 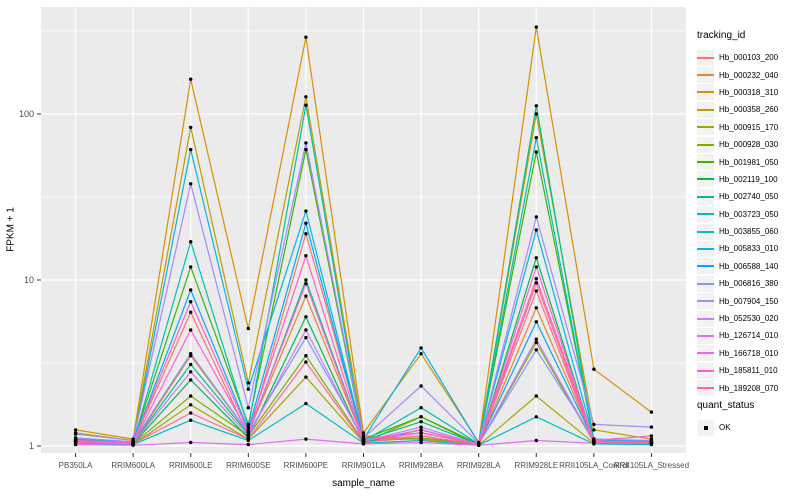 What do you see at coordinates (747, 370) in the screenshot?
I see `legend-item: Hb_185811_010` at bounding box center [747, 370].